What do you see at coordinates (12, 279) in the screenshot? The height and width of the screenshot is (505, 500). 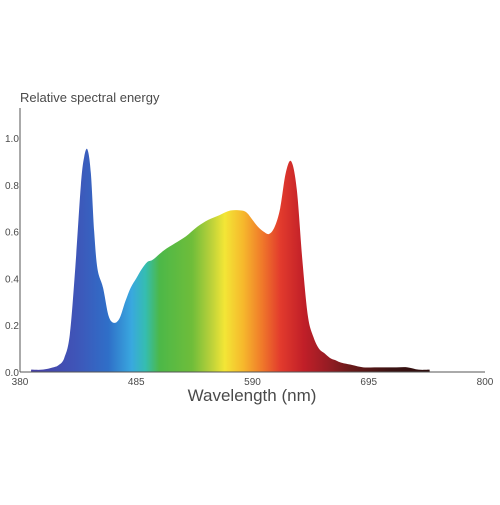 I see `y-tick-label: 0.4` at bounding box center [12, 279].